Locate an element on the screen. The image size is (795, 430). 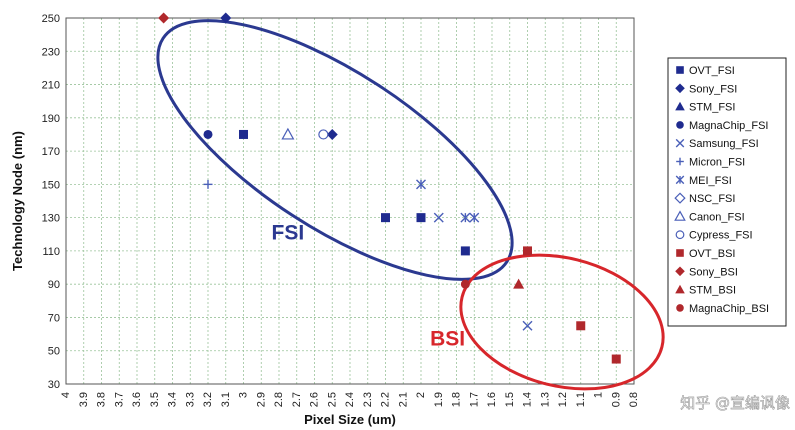
x-tick-label: 3.3 is located at coordinates (190, 399).